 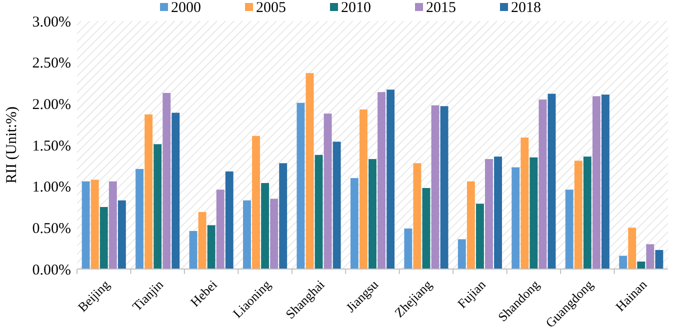 I want to click on legend-label: 2010, so click(x=356, y=8).